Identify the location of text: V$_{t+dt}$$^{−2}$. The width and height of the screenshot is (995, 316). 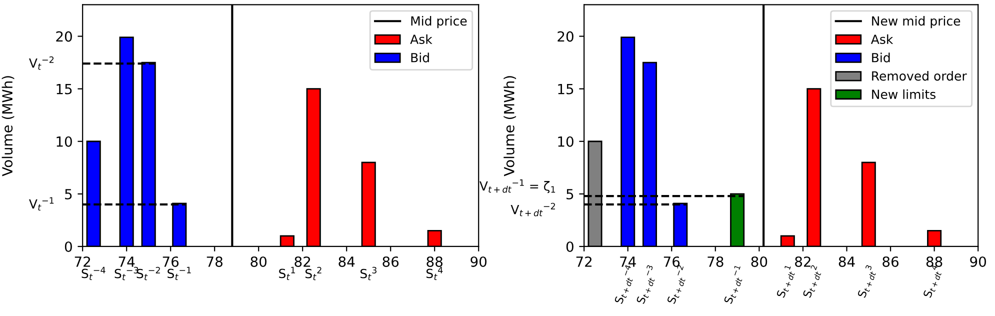
(532, 209).